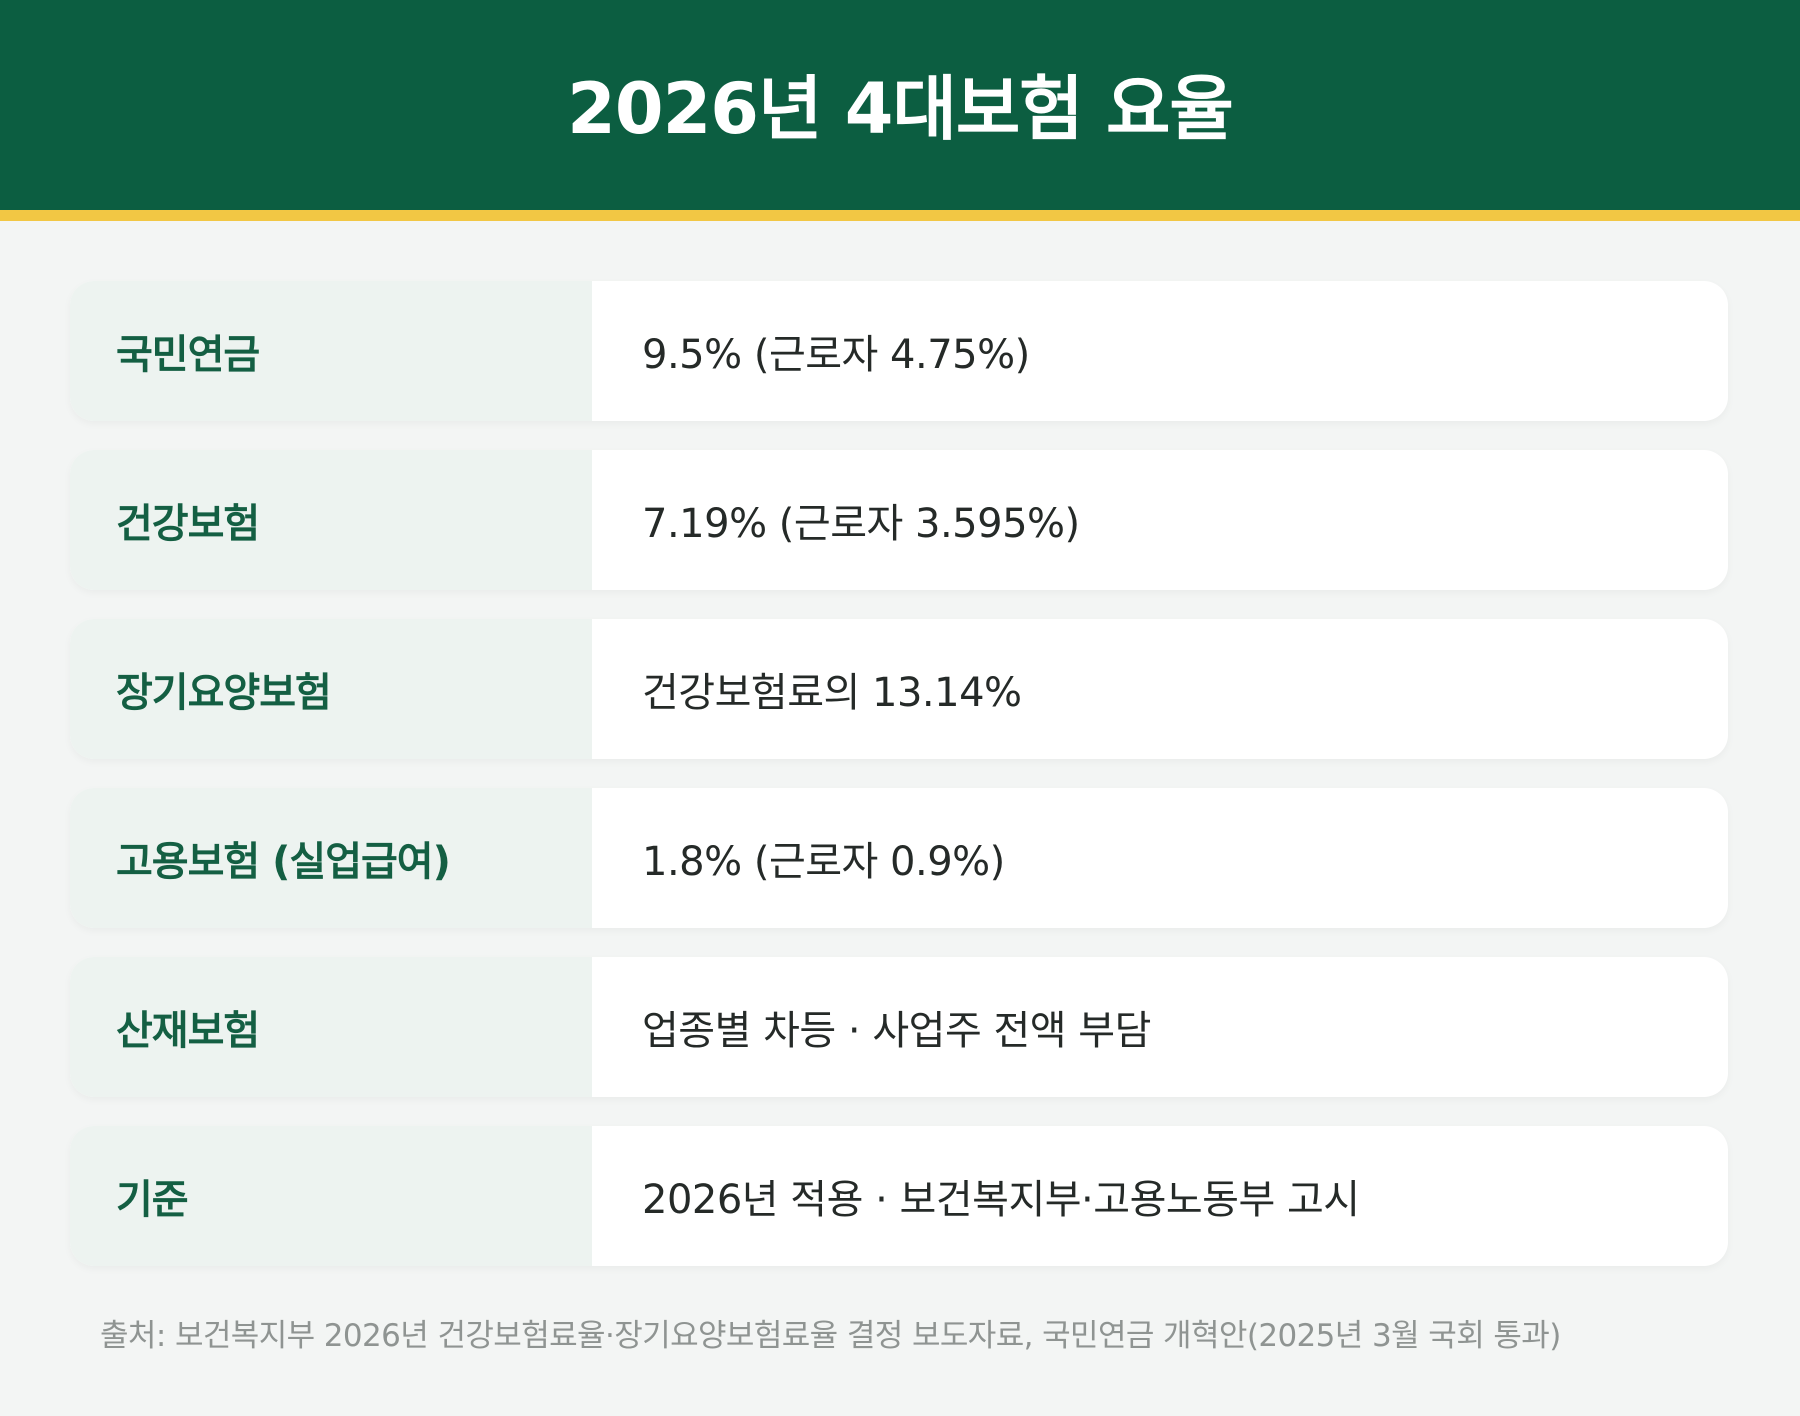  What do you see at coordinates (1001, 1200) in the screenshot?
I see `row-value: 2026년 적용 · 보건복지부·고용노동부 고시` at bounding box center [1001, 1200].